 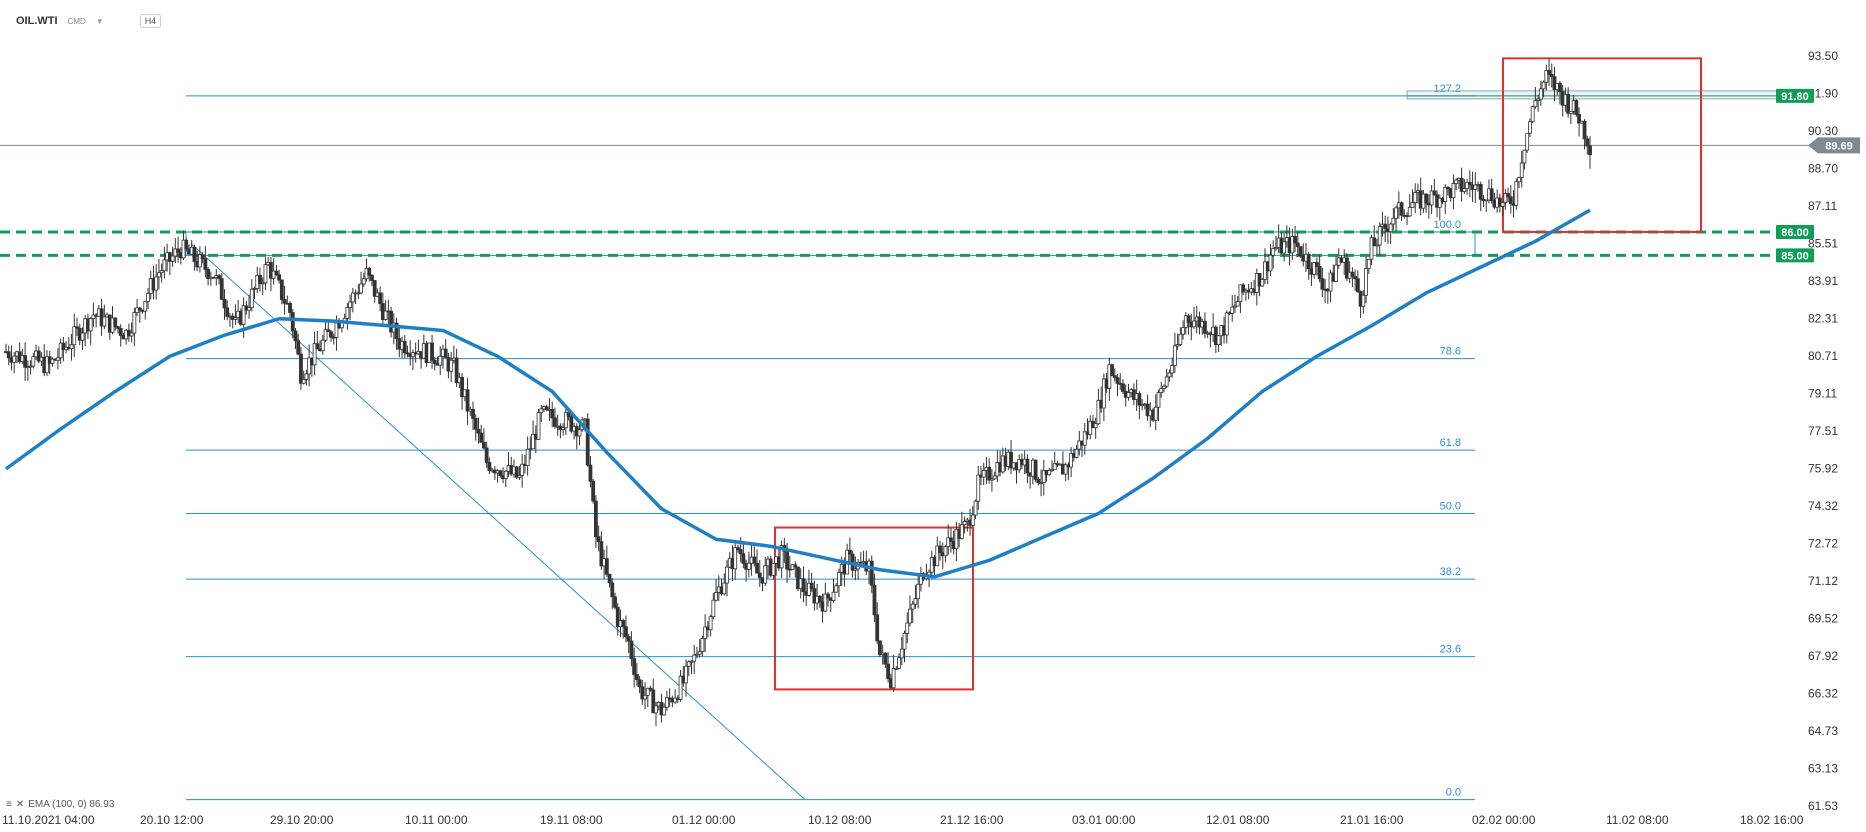 I want to click on y-tick-label: 75.92, so click(x=1823, y=469).